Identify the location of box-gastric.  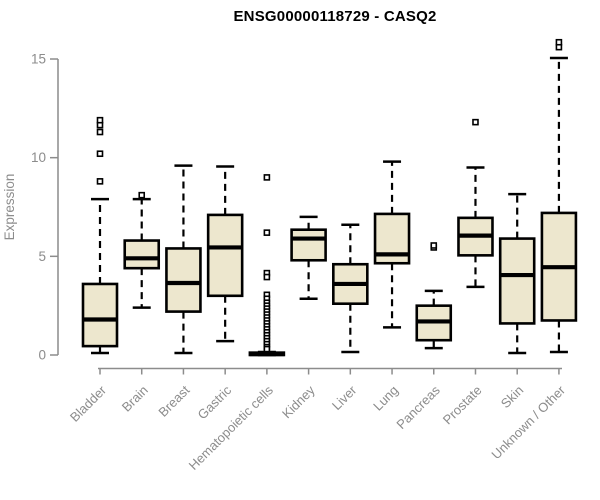
(225, 255).